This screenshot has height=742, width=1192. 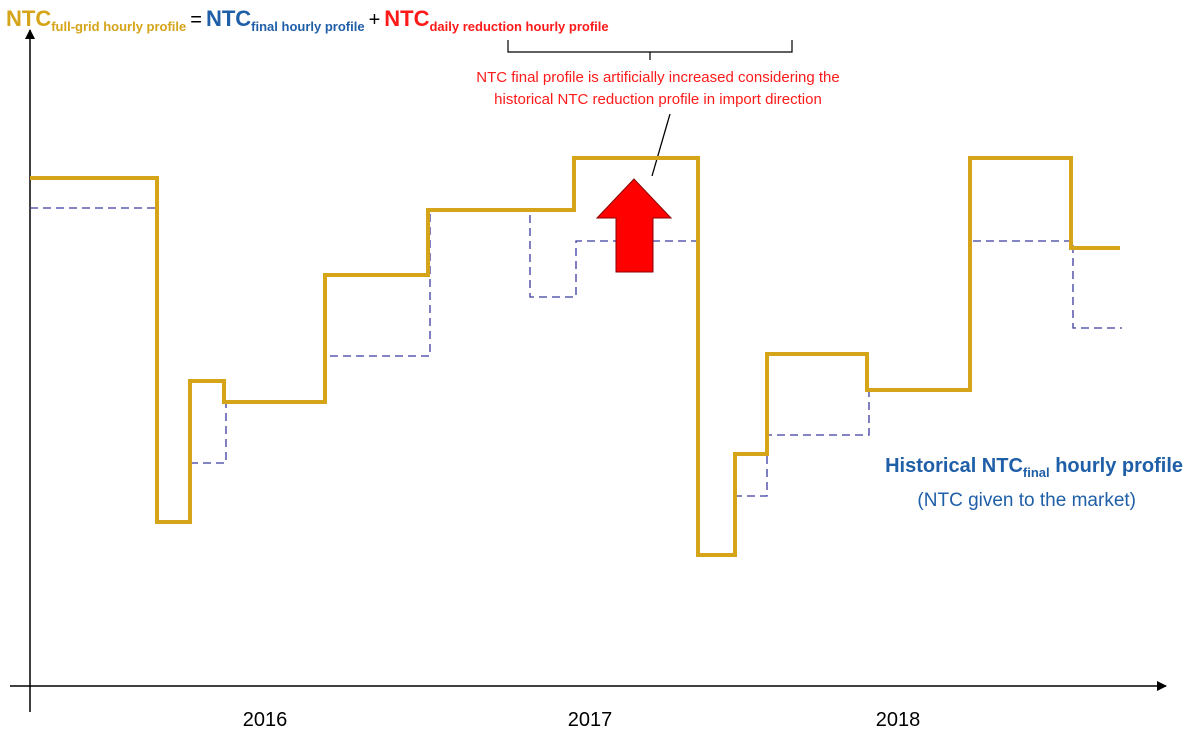 I want to click on x-label: 2017, so click(x=590, y=720).